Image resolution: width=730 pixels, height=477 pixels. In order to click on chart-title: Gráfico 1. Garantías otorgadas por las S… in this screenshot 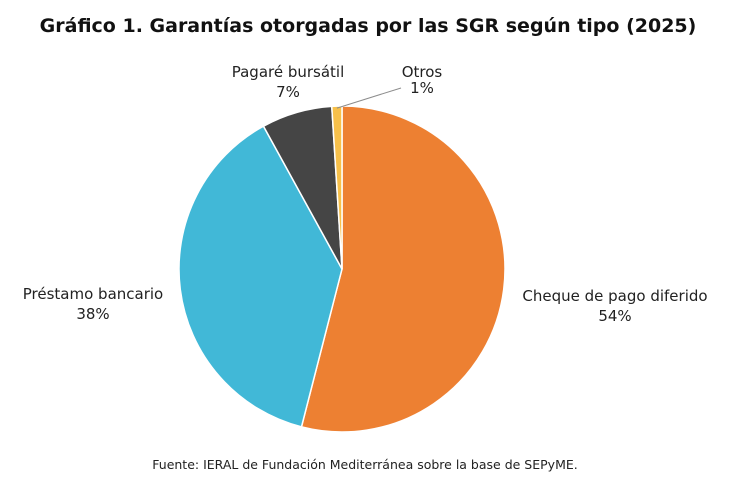, I will do `click(368, 26)`.